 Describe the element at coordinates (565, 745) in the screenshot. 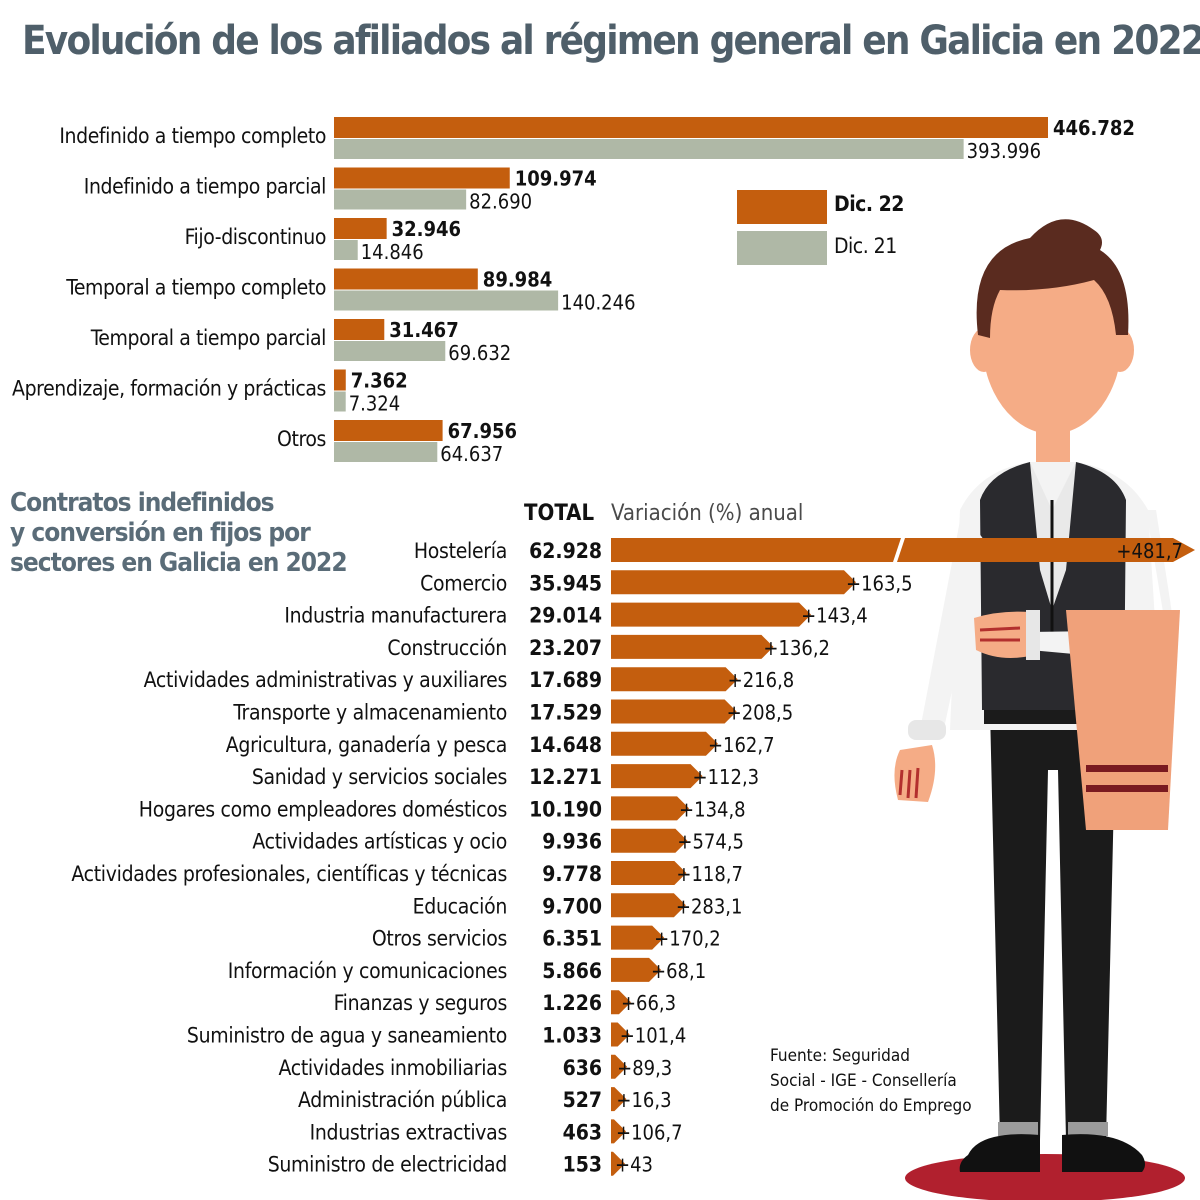

I see `total-value-label: 14.648` at that location.